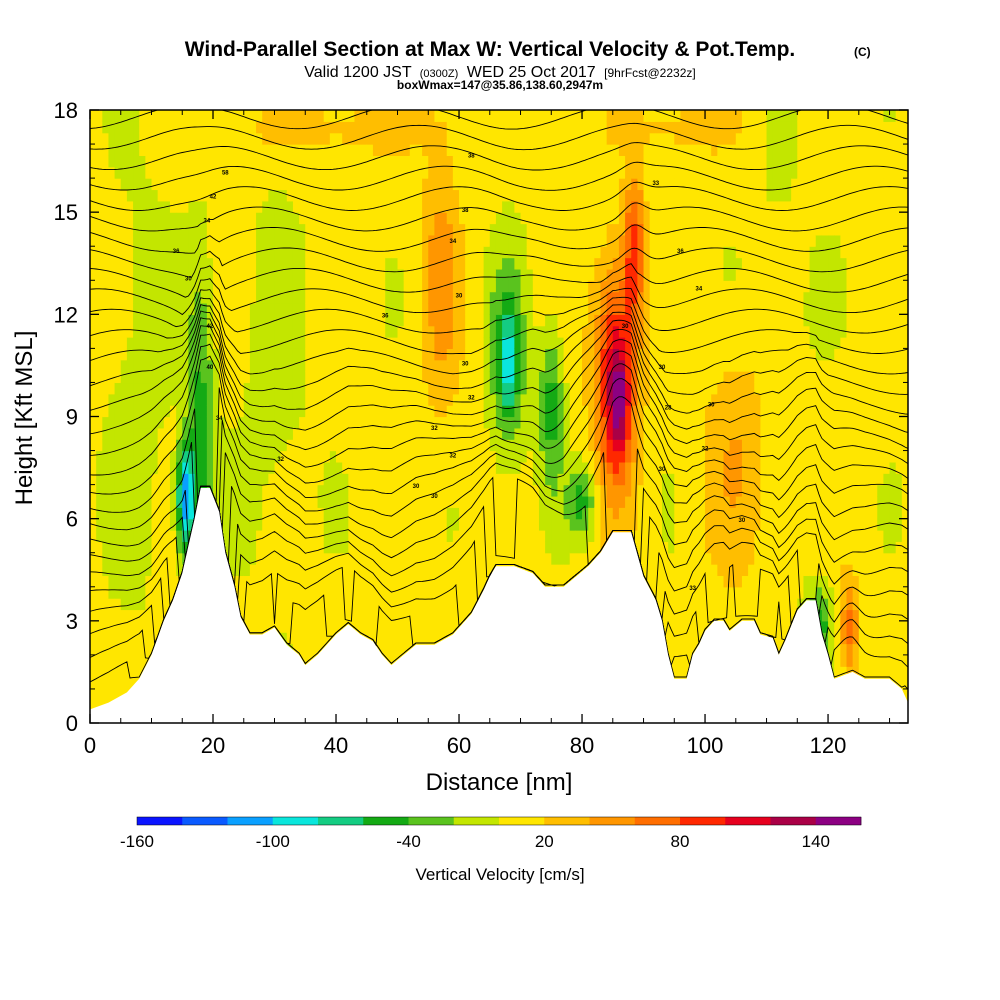  Describe the element at coordinates (500, 85) in the screenshot. I see `chart-subtitle-box: boxWmax=147@35.86,138.60,2947m` at that location.